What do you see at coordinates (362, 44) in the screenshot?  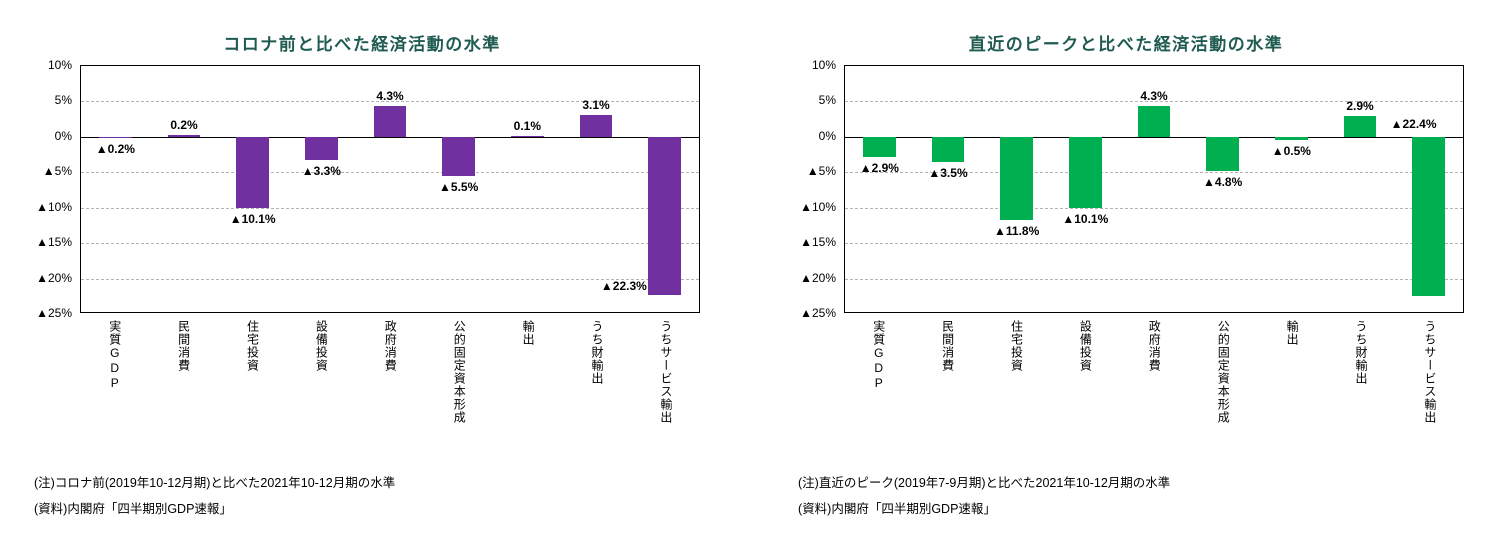 I see `chart-title: コロナ前と比べた経済活動の水準` at bounding box center [362, 44].